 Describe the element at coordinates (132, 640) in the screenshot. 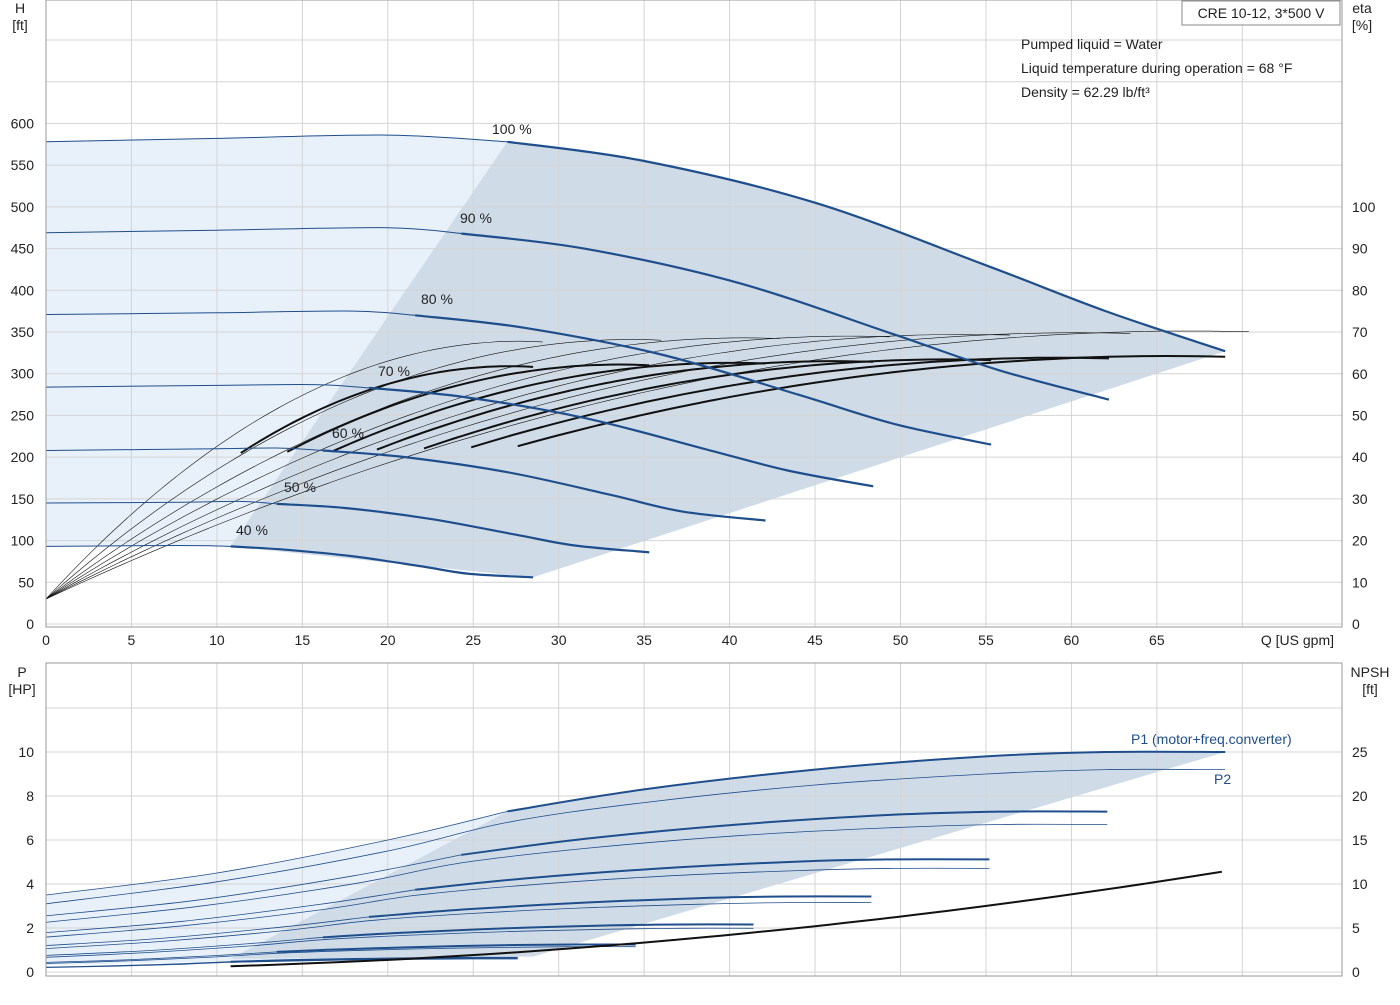

I see `x-tick-label: 5` at that location.